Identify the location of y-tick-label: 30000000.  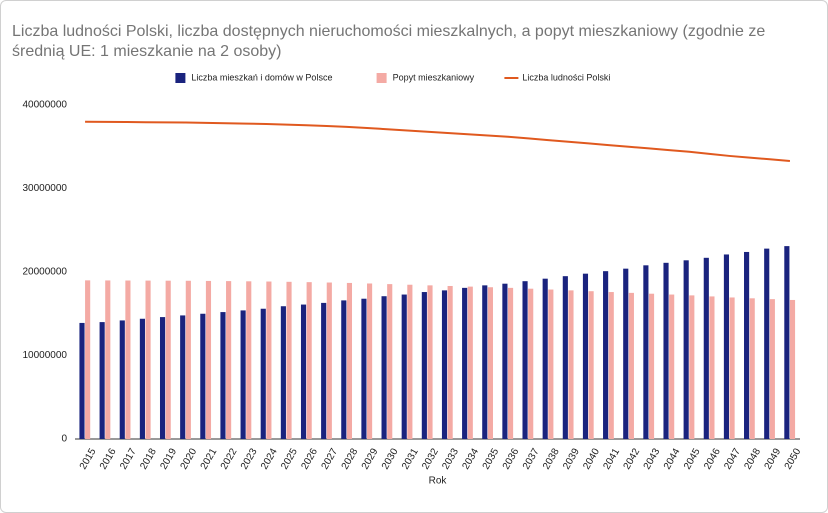
(45, 188).